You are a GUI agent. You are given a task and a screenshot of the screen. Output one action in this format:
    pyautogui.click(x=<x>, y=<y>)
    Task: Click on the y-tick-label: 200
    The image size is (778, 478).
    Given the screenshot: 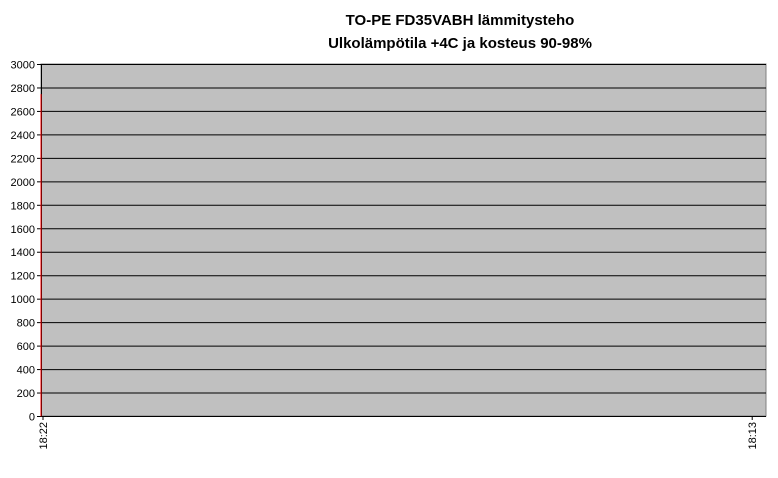 What is the action you would take?
    pyautogui.click(x=26, y=394)
    